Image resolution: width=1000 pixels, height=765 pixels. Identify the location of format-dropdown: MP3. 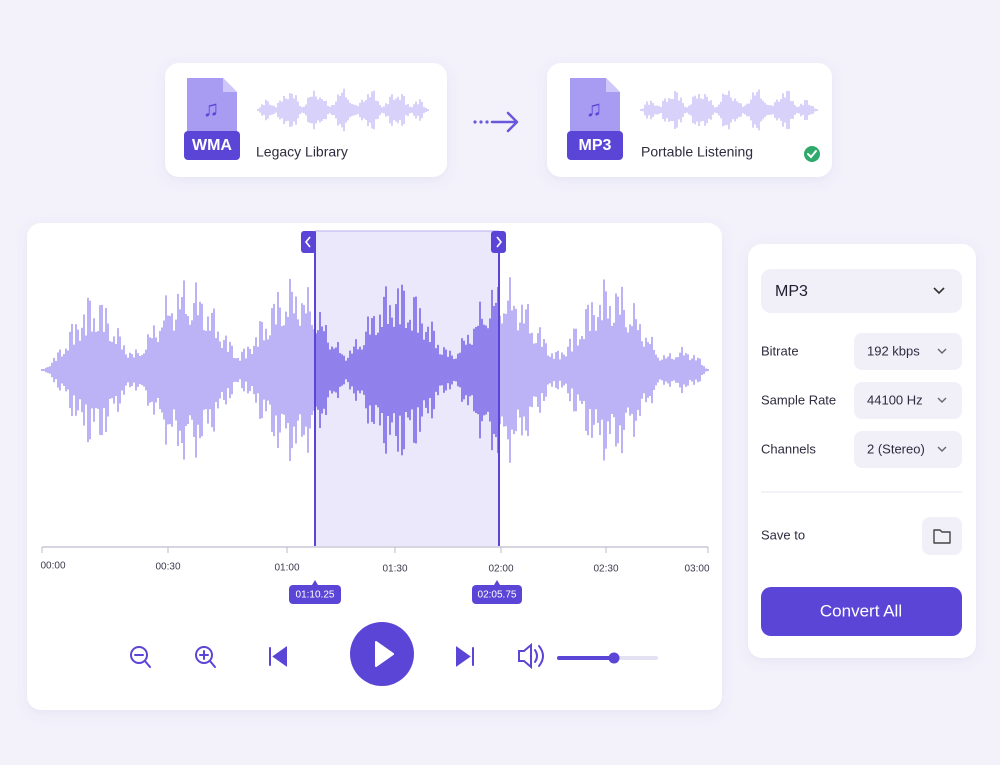
(861, 291).